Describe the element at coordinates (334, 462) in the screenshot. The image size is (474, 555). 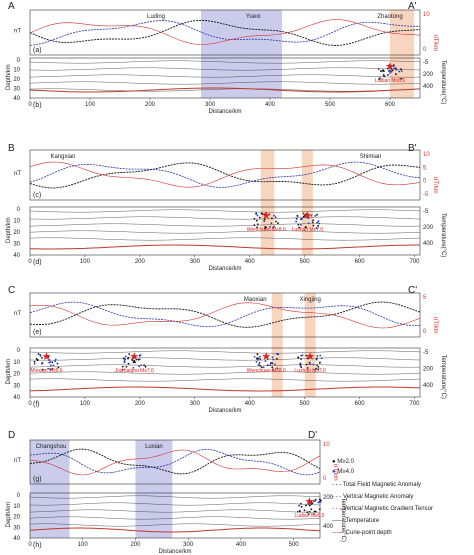
I see `small-eq-marker-icon: ●` at that location.